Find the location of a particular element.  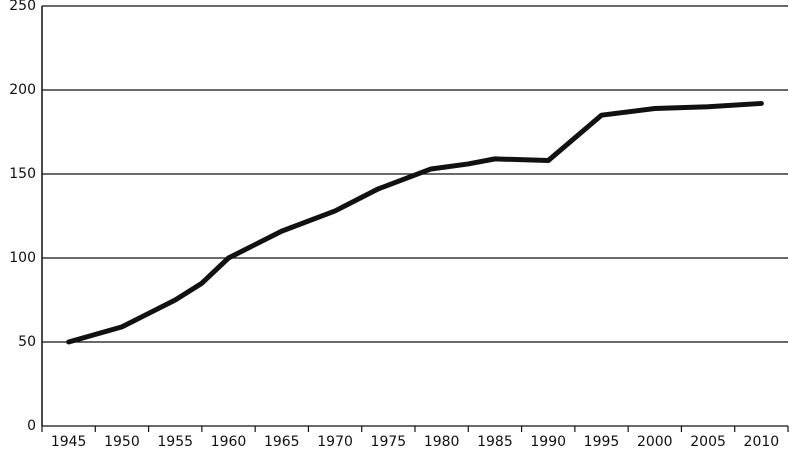

x-tick-label: 1965 is located at coordinates (282, 442).